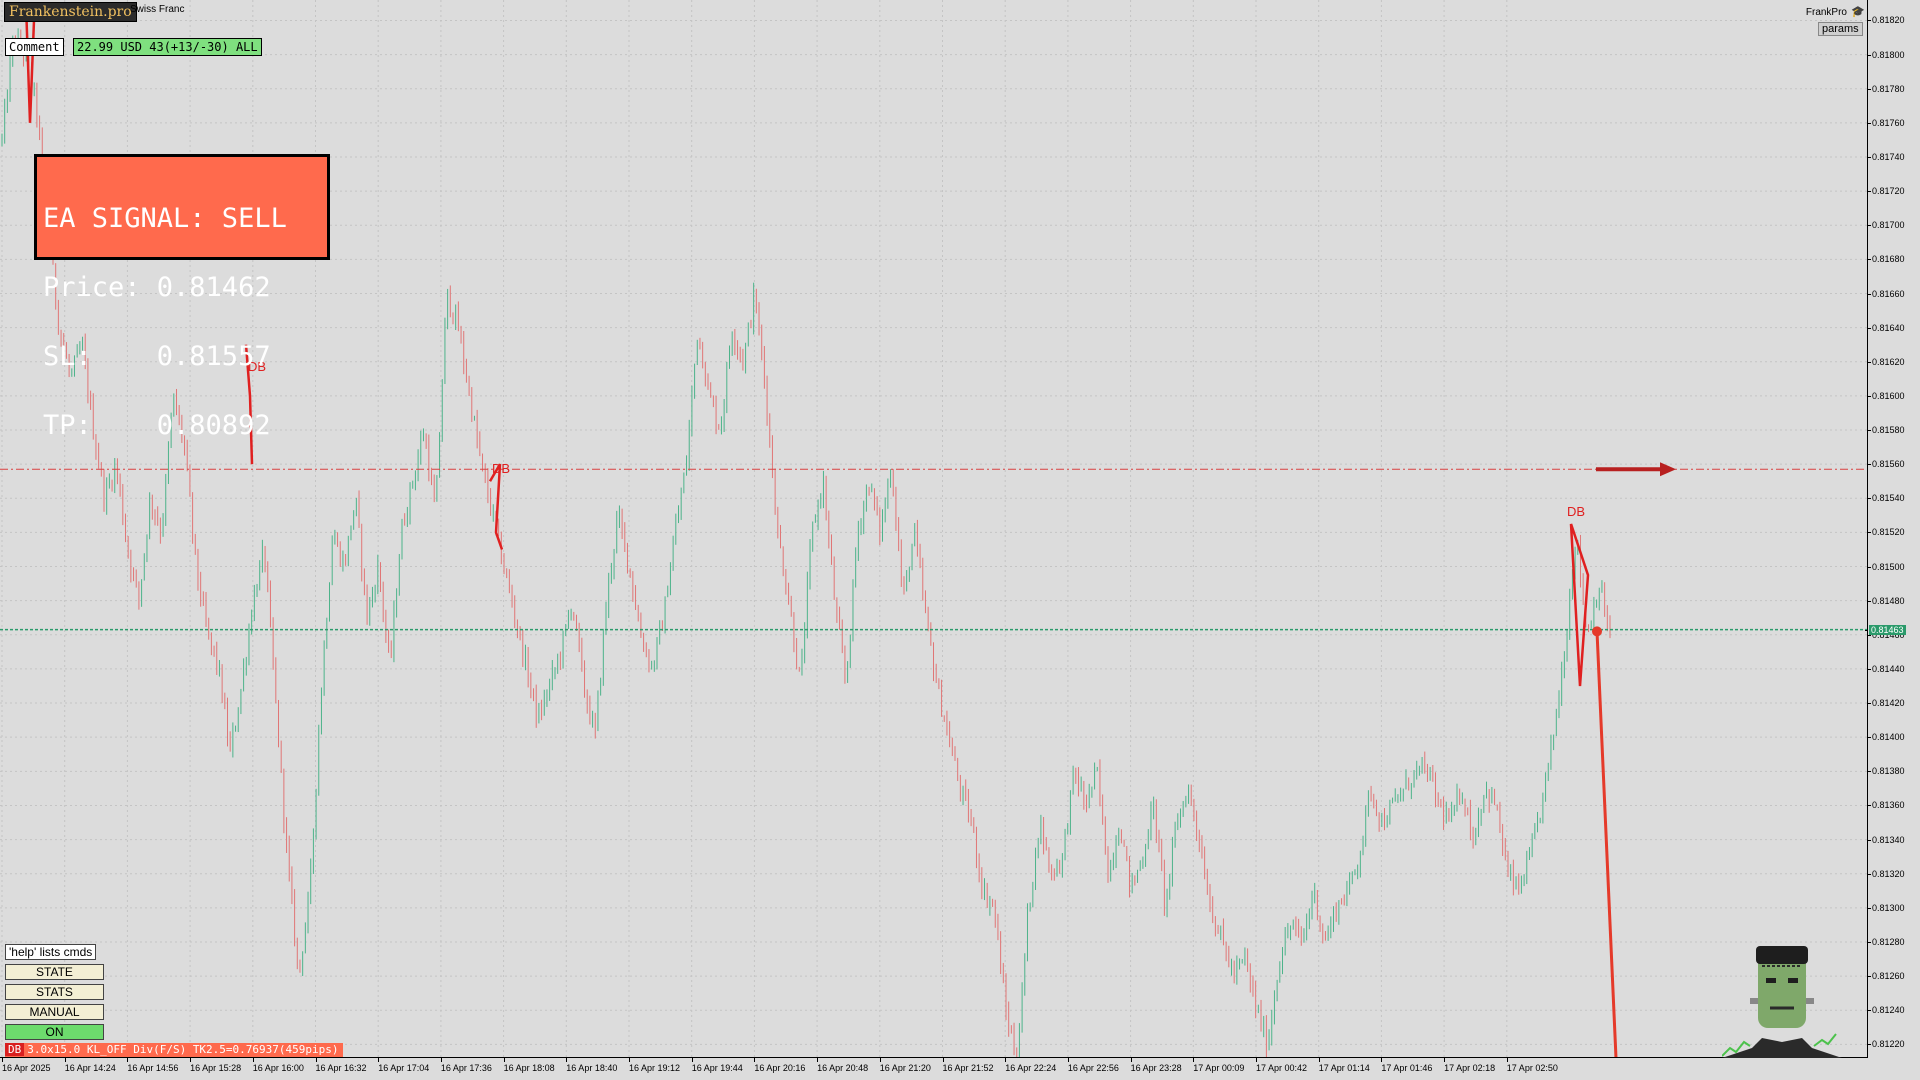 The width and height of the screenshot is (1920, 1080). I want to click on price-tick-label: 0.81620, so click(1886, 361).